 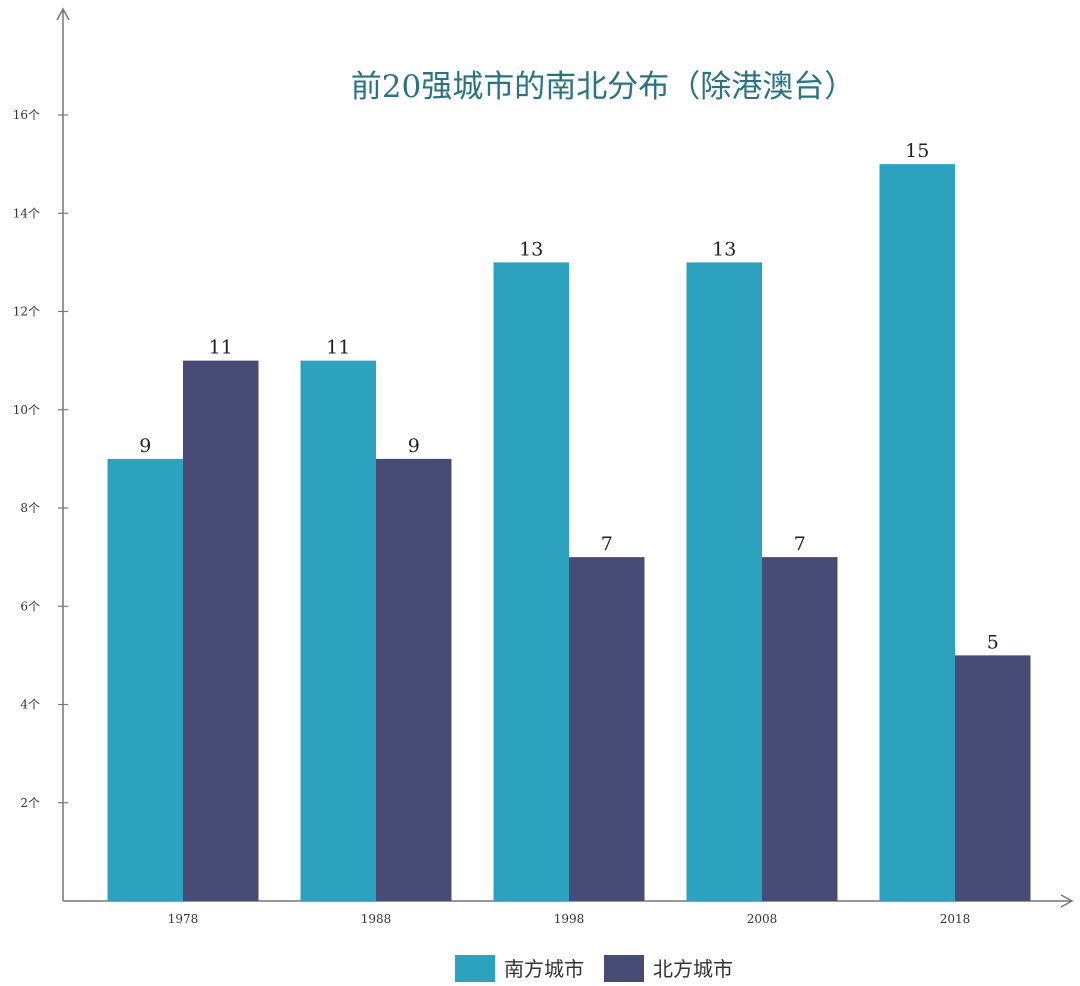 What do you see at coordinates (762, 919) in the screenshot?
I see `x-tick-label: 2008` at bounding box center [762, 919].